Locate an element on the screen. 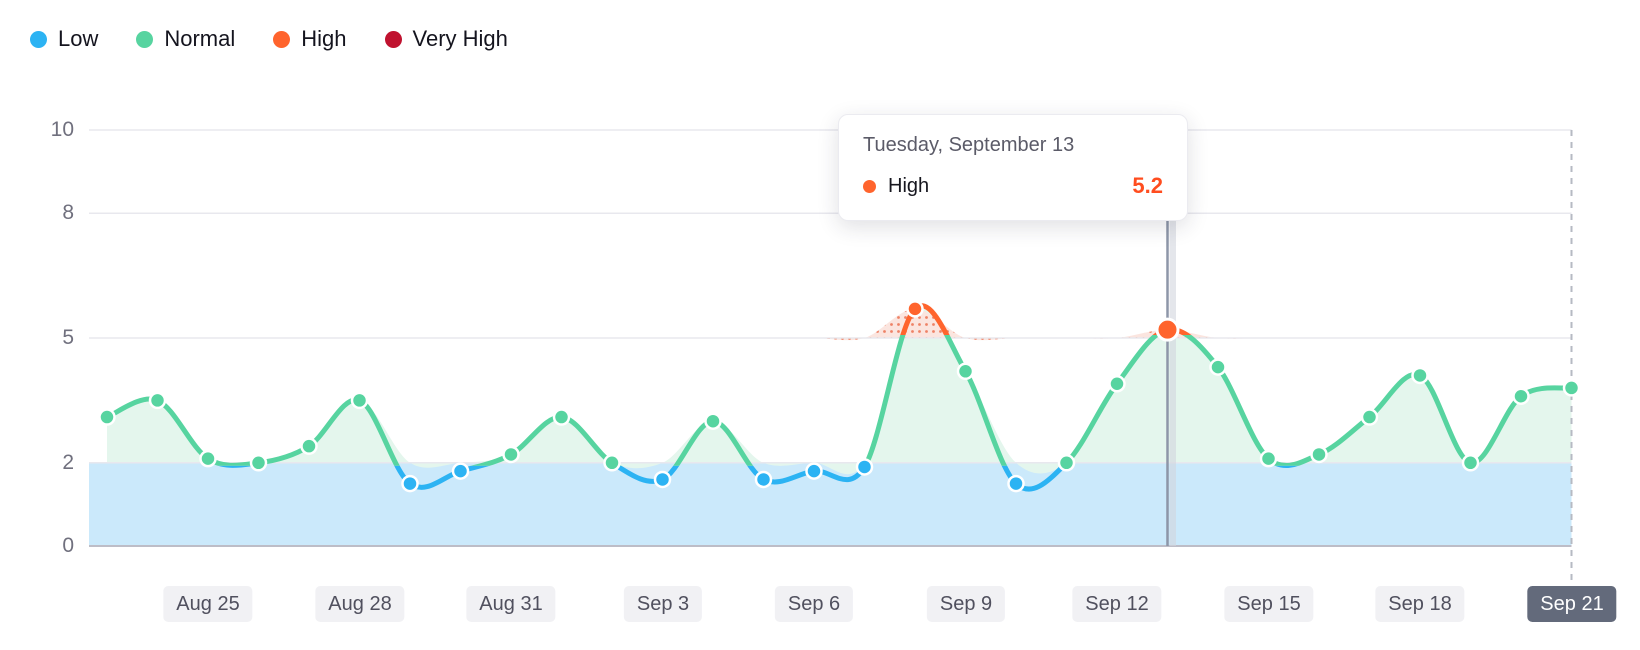 This screenshot has height=650, width=1640. legend-item-low: Low is located at coordinates (64, 39).